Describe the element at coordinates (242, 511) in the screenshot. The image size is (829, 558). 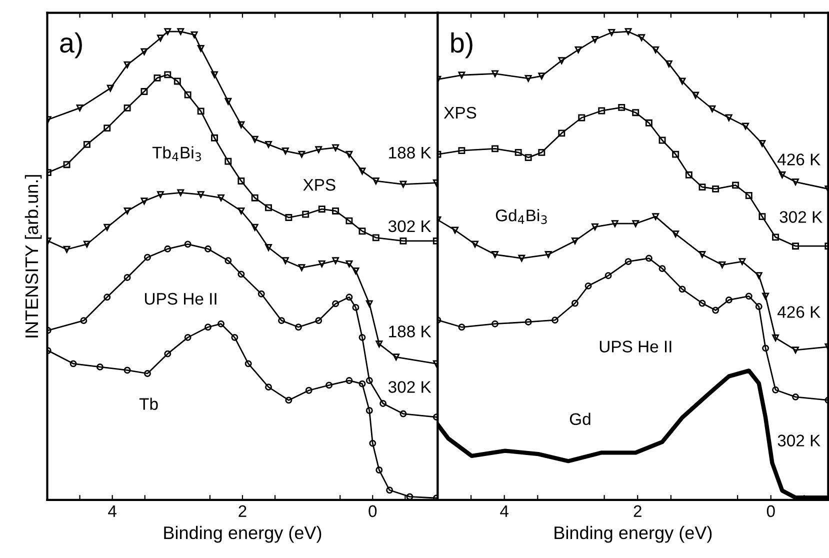
I see `x-tick-label: 2` at that location.